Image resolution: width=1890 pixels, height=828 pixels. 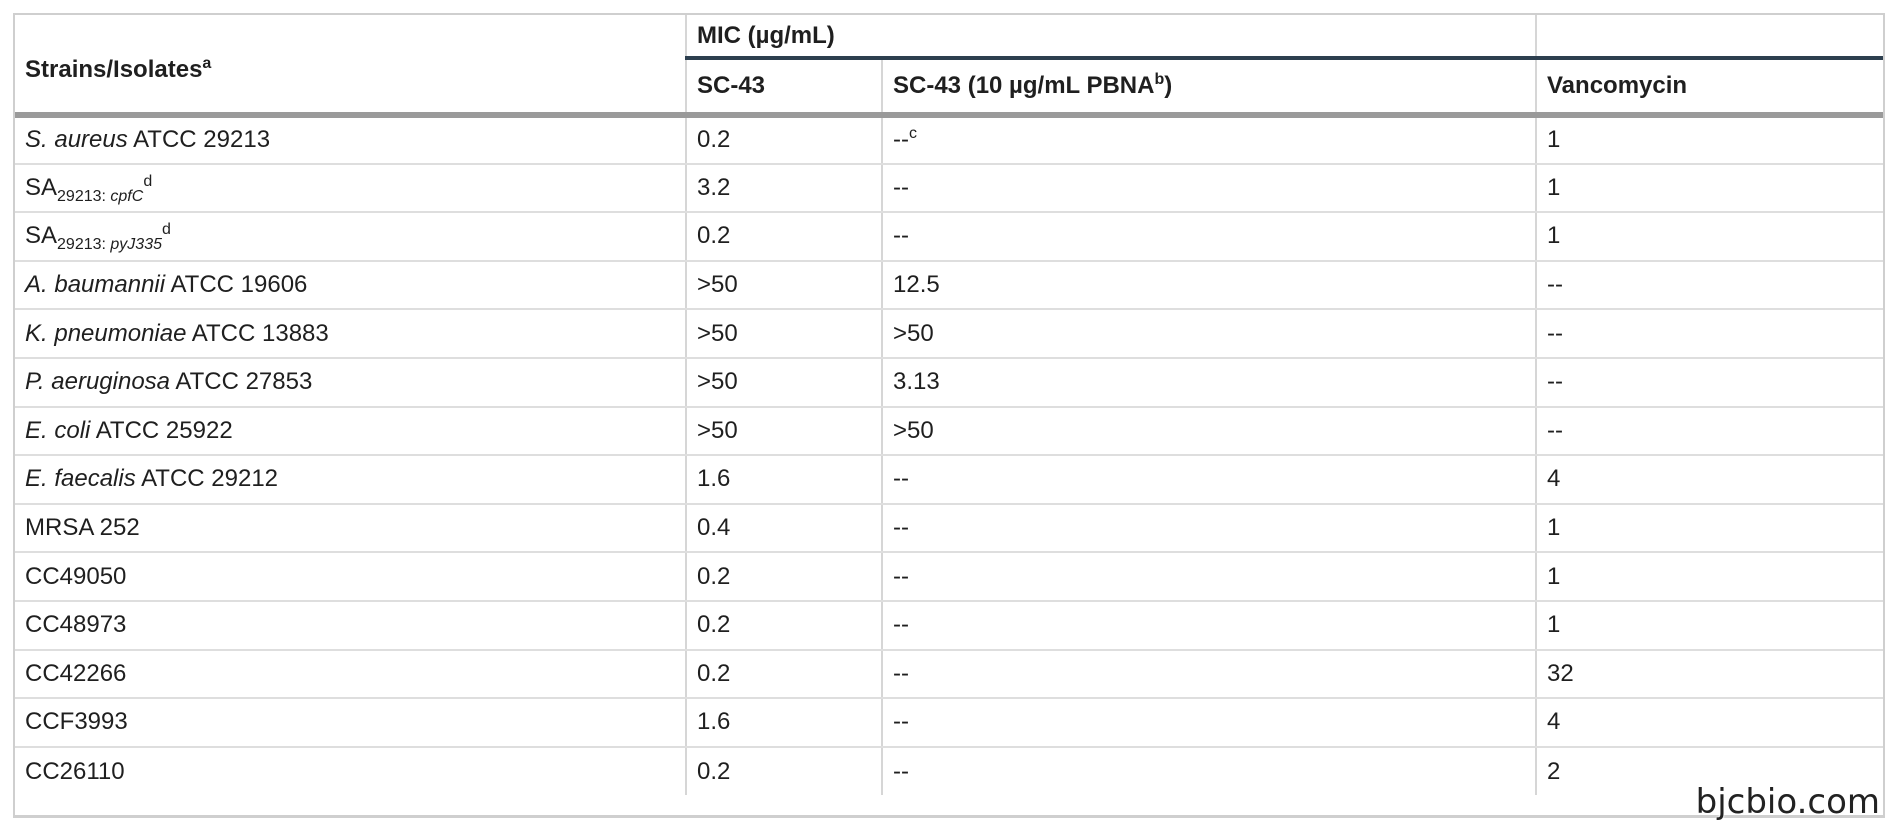 I want to click on strain-subscript: 29213: pyJ335, so click(x=109, y=244).